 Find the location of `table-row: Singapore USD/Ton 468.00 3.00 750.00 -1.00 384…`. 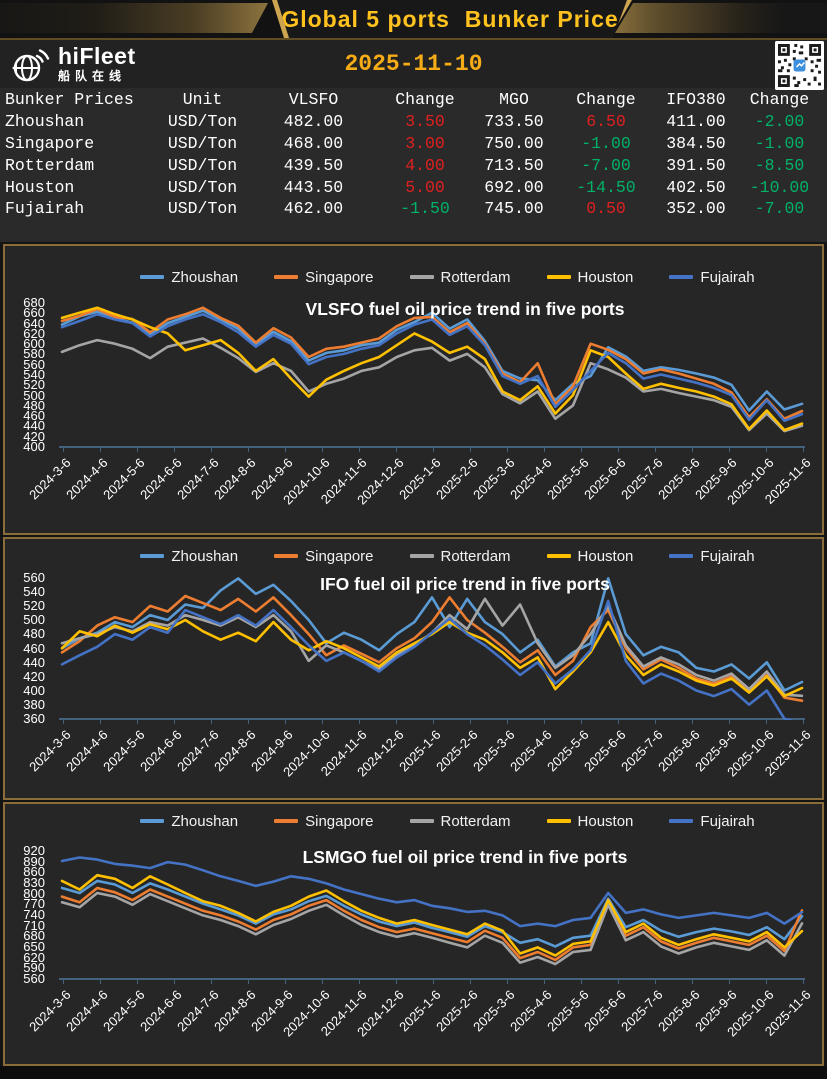

table-row: Singapore USD/Ton 468.00 3.00 750.00 -1.00 384… is located at coordinates (413, 144).